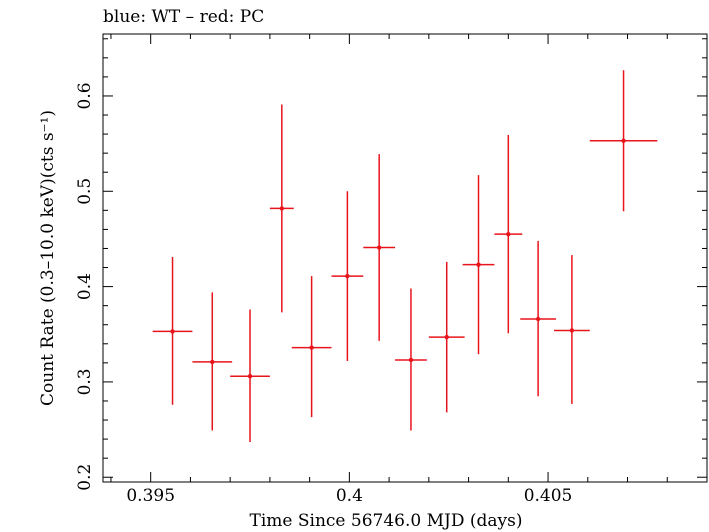 Image resolution: width=709 pixels, height=532 pixels. Describe the element at coordinates (48, 258) in the screenshot. I see `y-axis-label: Count Rate (0.3–10.0 keV)(cts s⁻¹)` at that location.